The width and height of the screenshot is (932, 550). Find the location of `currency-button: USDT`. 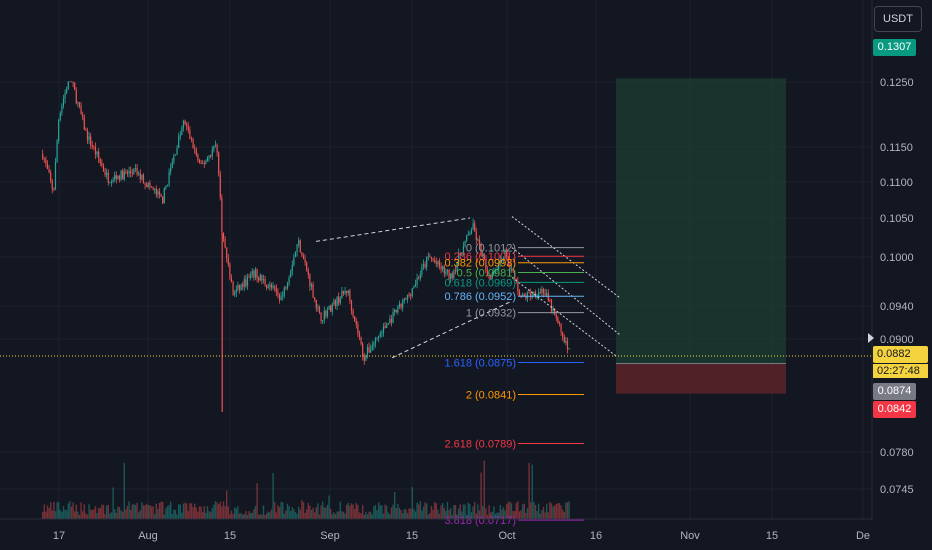

currency-button: USDT is located at coordinates (898, 19).